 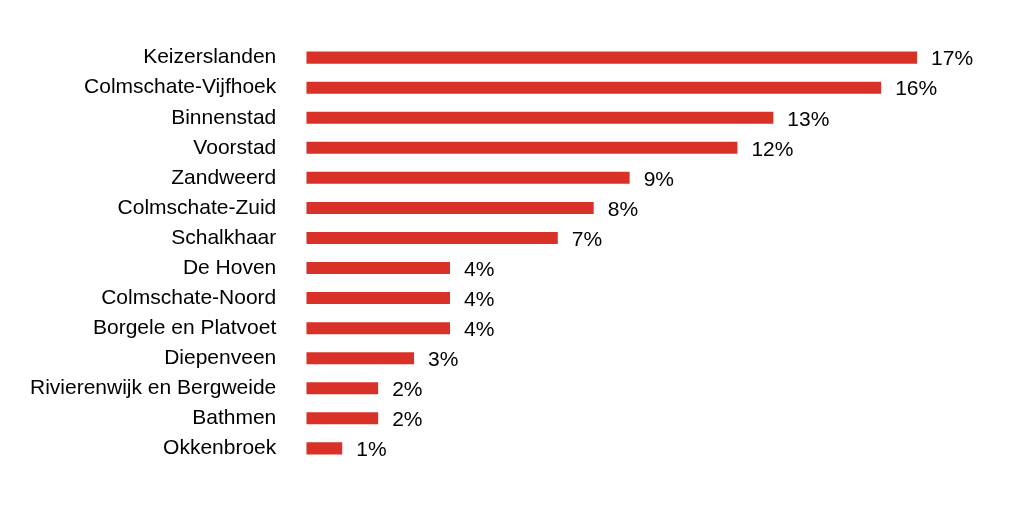 I want to click on y-tick-label: Colmschate-Vijfhoek, so click(x=180, y=86).